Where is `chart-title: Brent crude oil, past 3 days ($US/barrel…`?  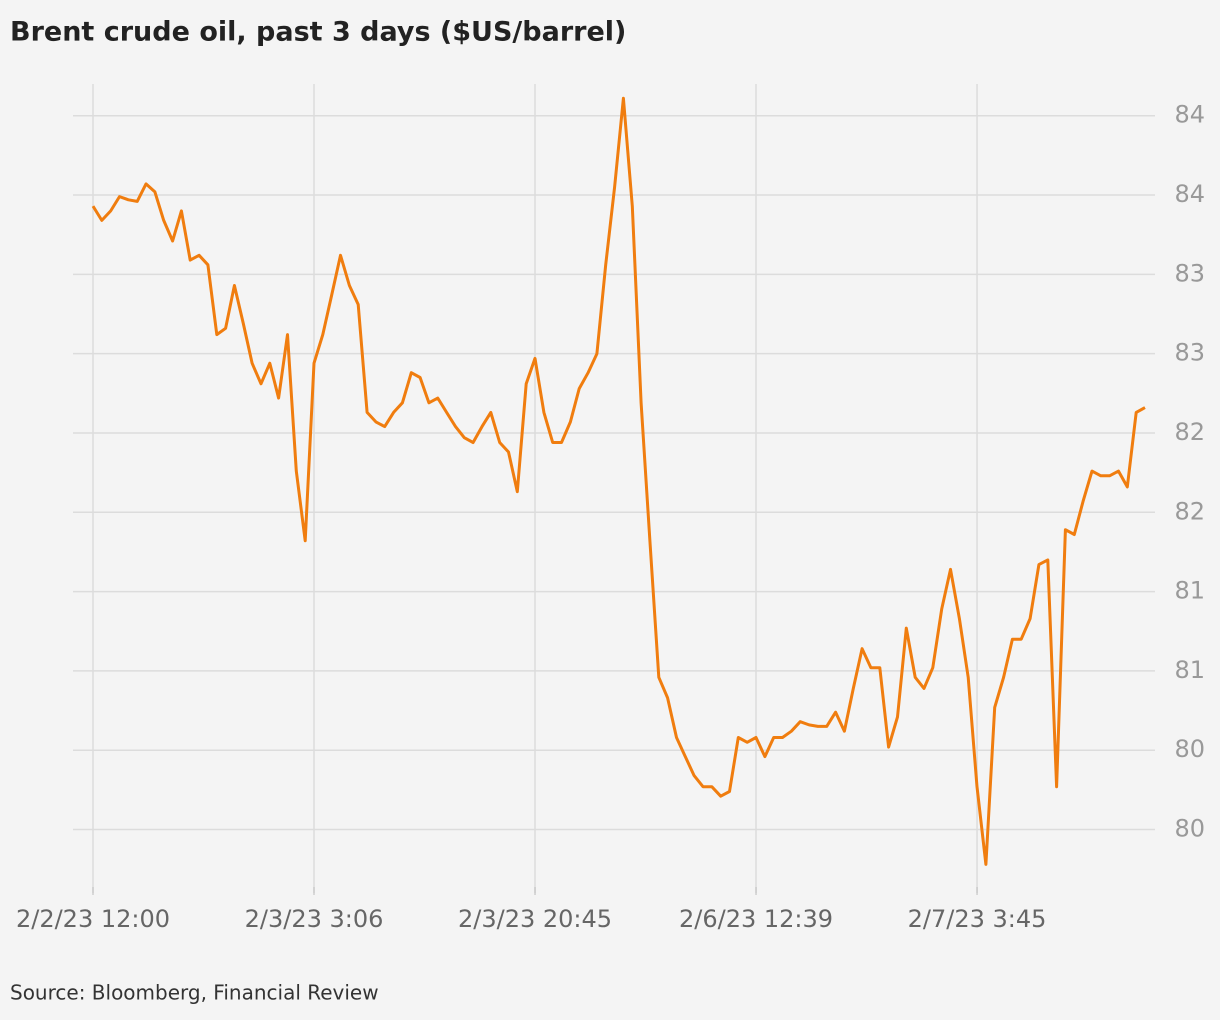
chart-title: Brent crude oil, past 3 days ($US/barrel… is located at coordinates (318, 32).